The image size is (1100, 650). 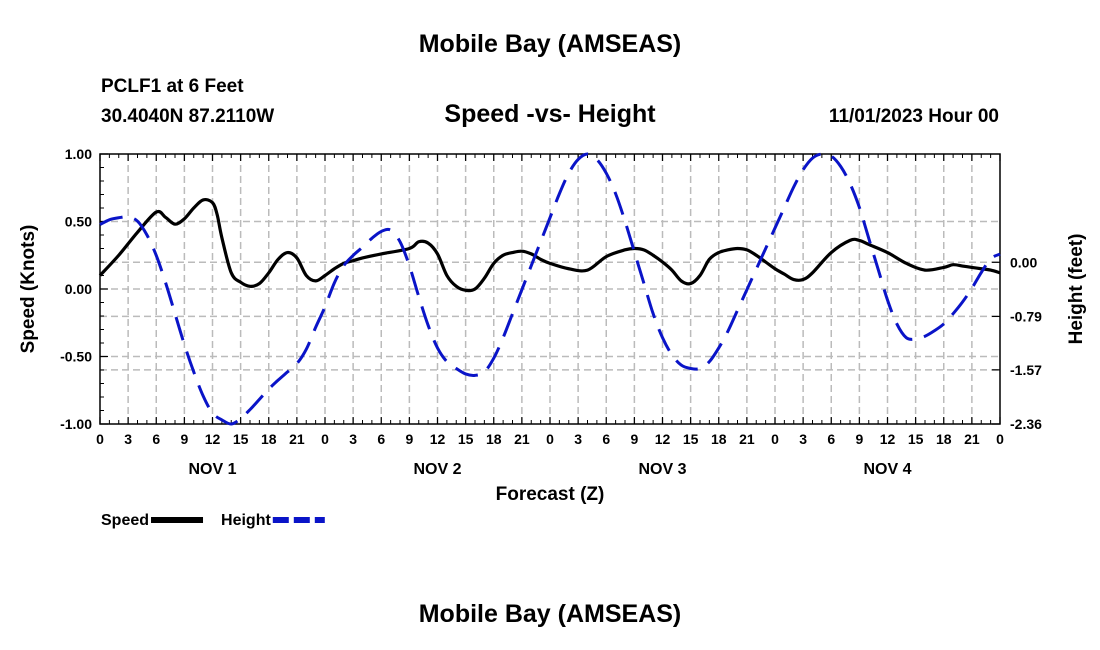 What do you see at coordinates (1026, 424) in the screenshot?
I see `y-right-tick-label: -2.36` at bounding box center [1026, 424].